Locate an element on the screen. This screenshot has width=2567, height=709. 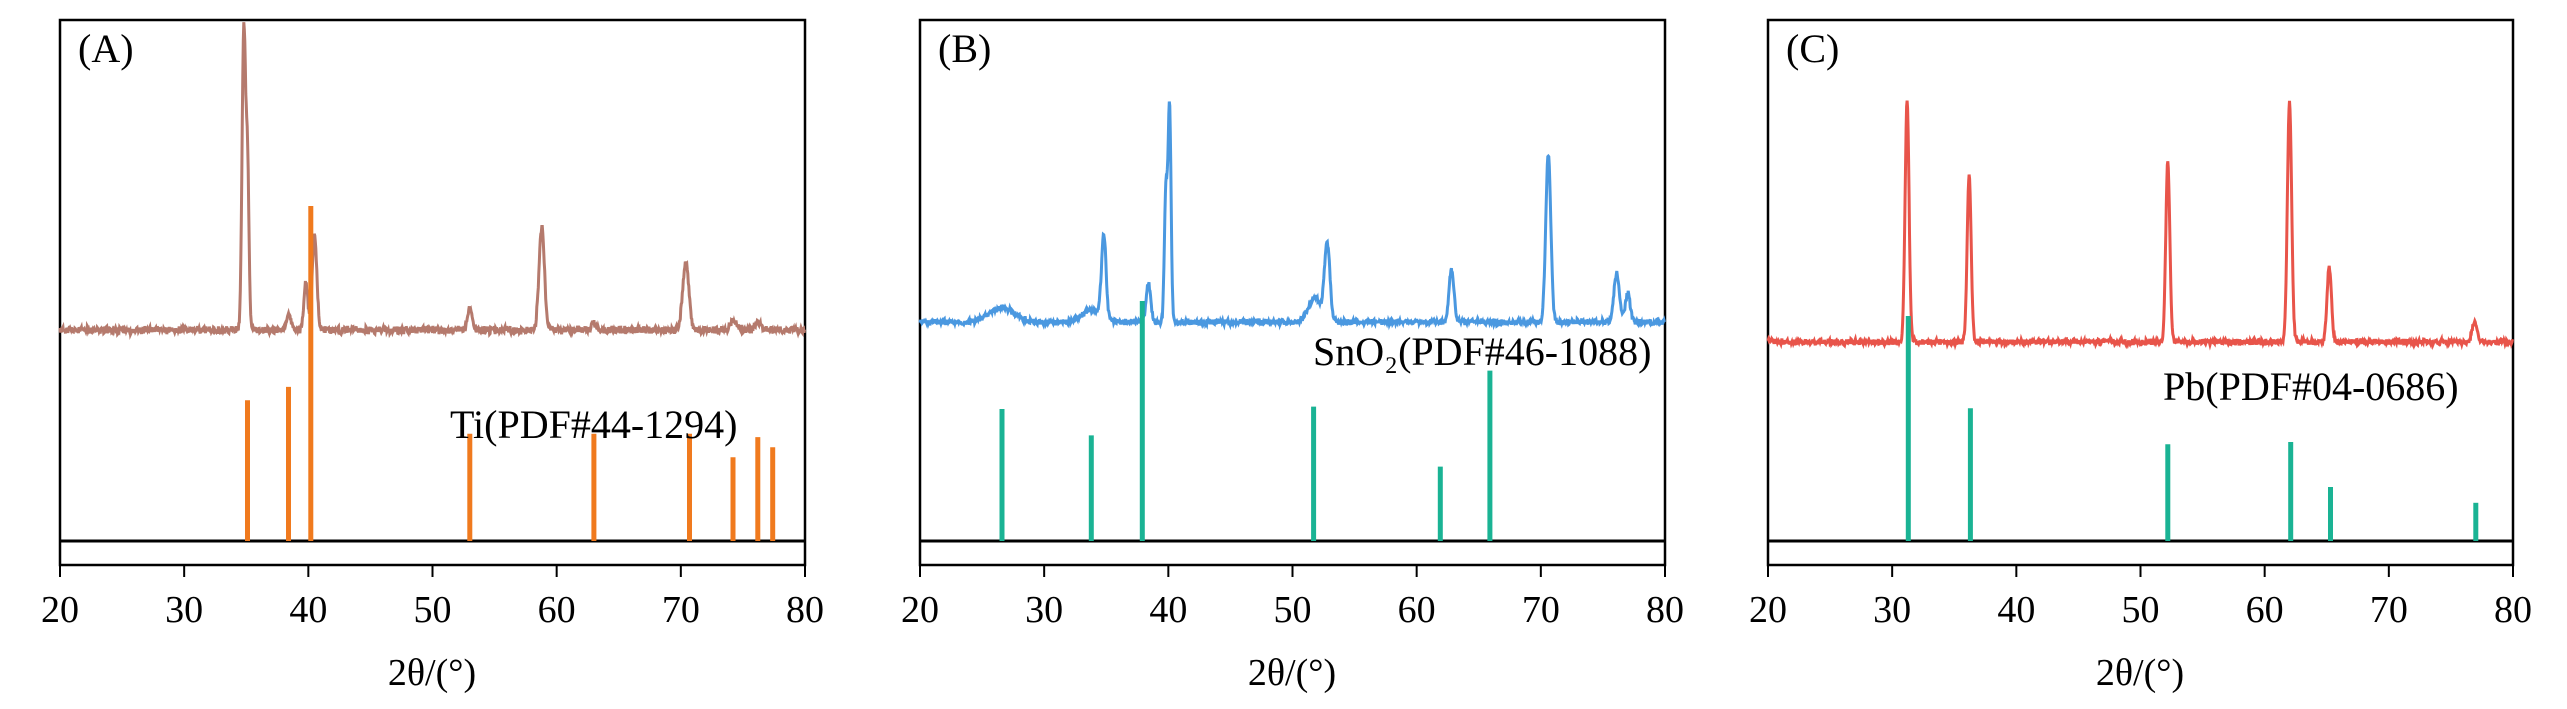
panel-a-reference-lines is located at coordinates (510, 373).